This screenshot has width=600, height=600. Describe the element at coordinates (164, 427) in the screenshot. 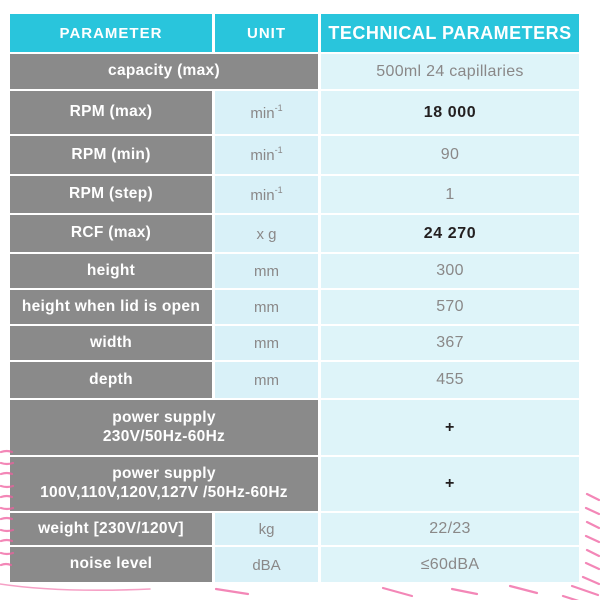

I see `param-cell: power supply 230V/50Hz-60Hz` at that location.